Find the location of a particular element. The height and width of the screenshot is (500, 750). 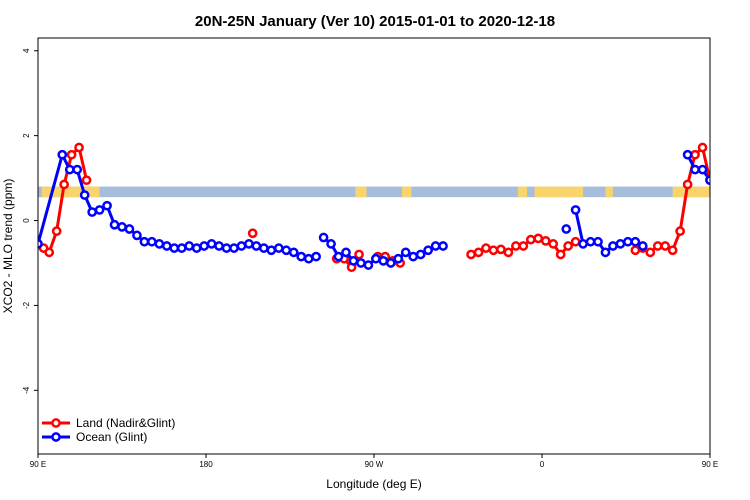

y-tick-label: 4 is located at coordinates (26, 50).